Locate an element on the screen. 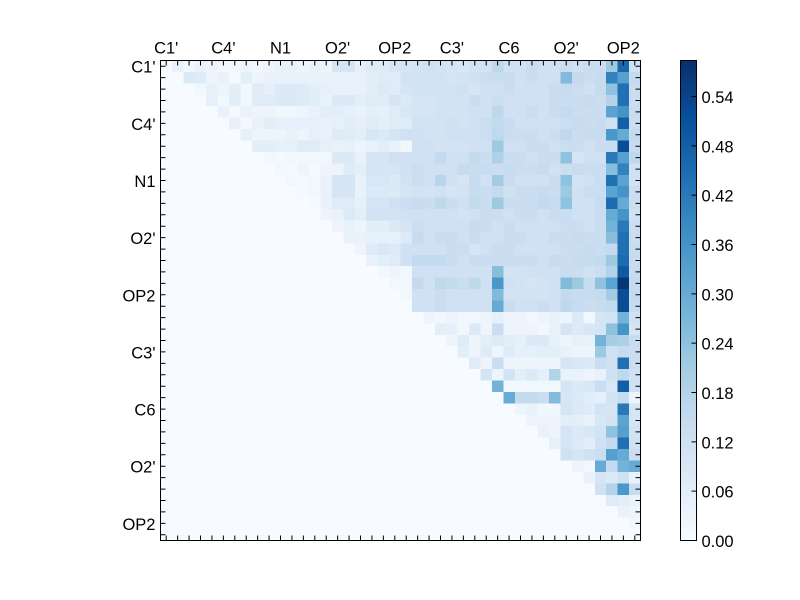 This screenshot has width=800, height=600. svg-text: 0.18 is located at coordinates (718, 394).